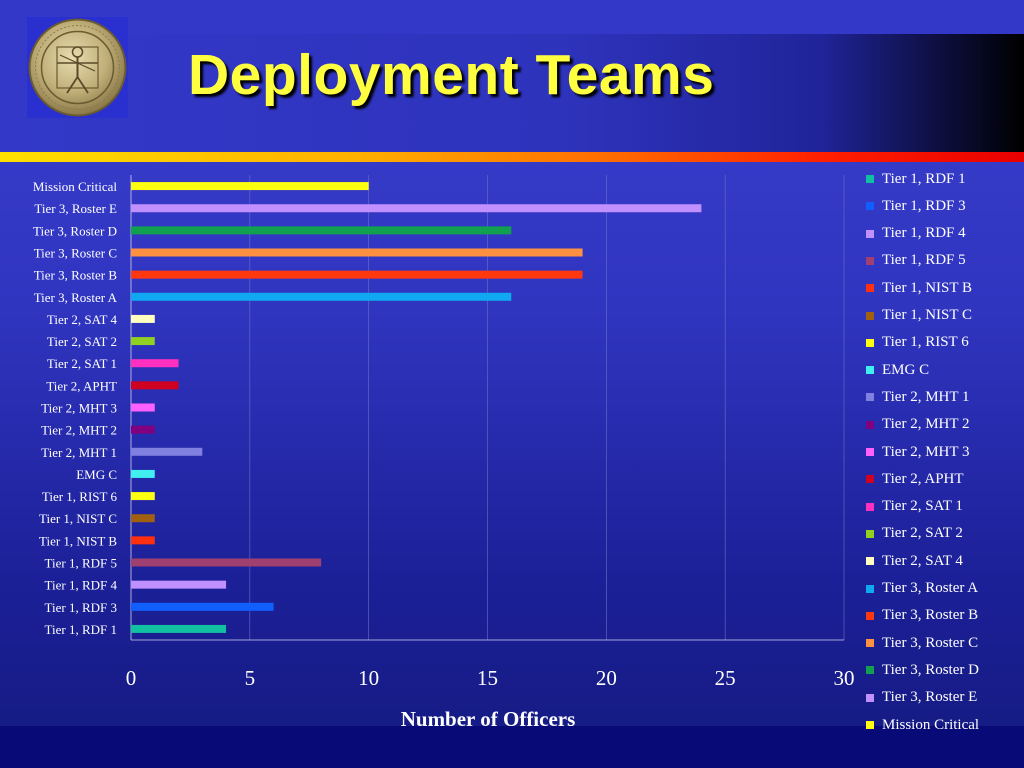 The image size is (1024, 768). What do you see at coordinates (512, 17) in the screenshot?
I see `header-top-band` at bounding box center [512, 17].